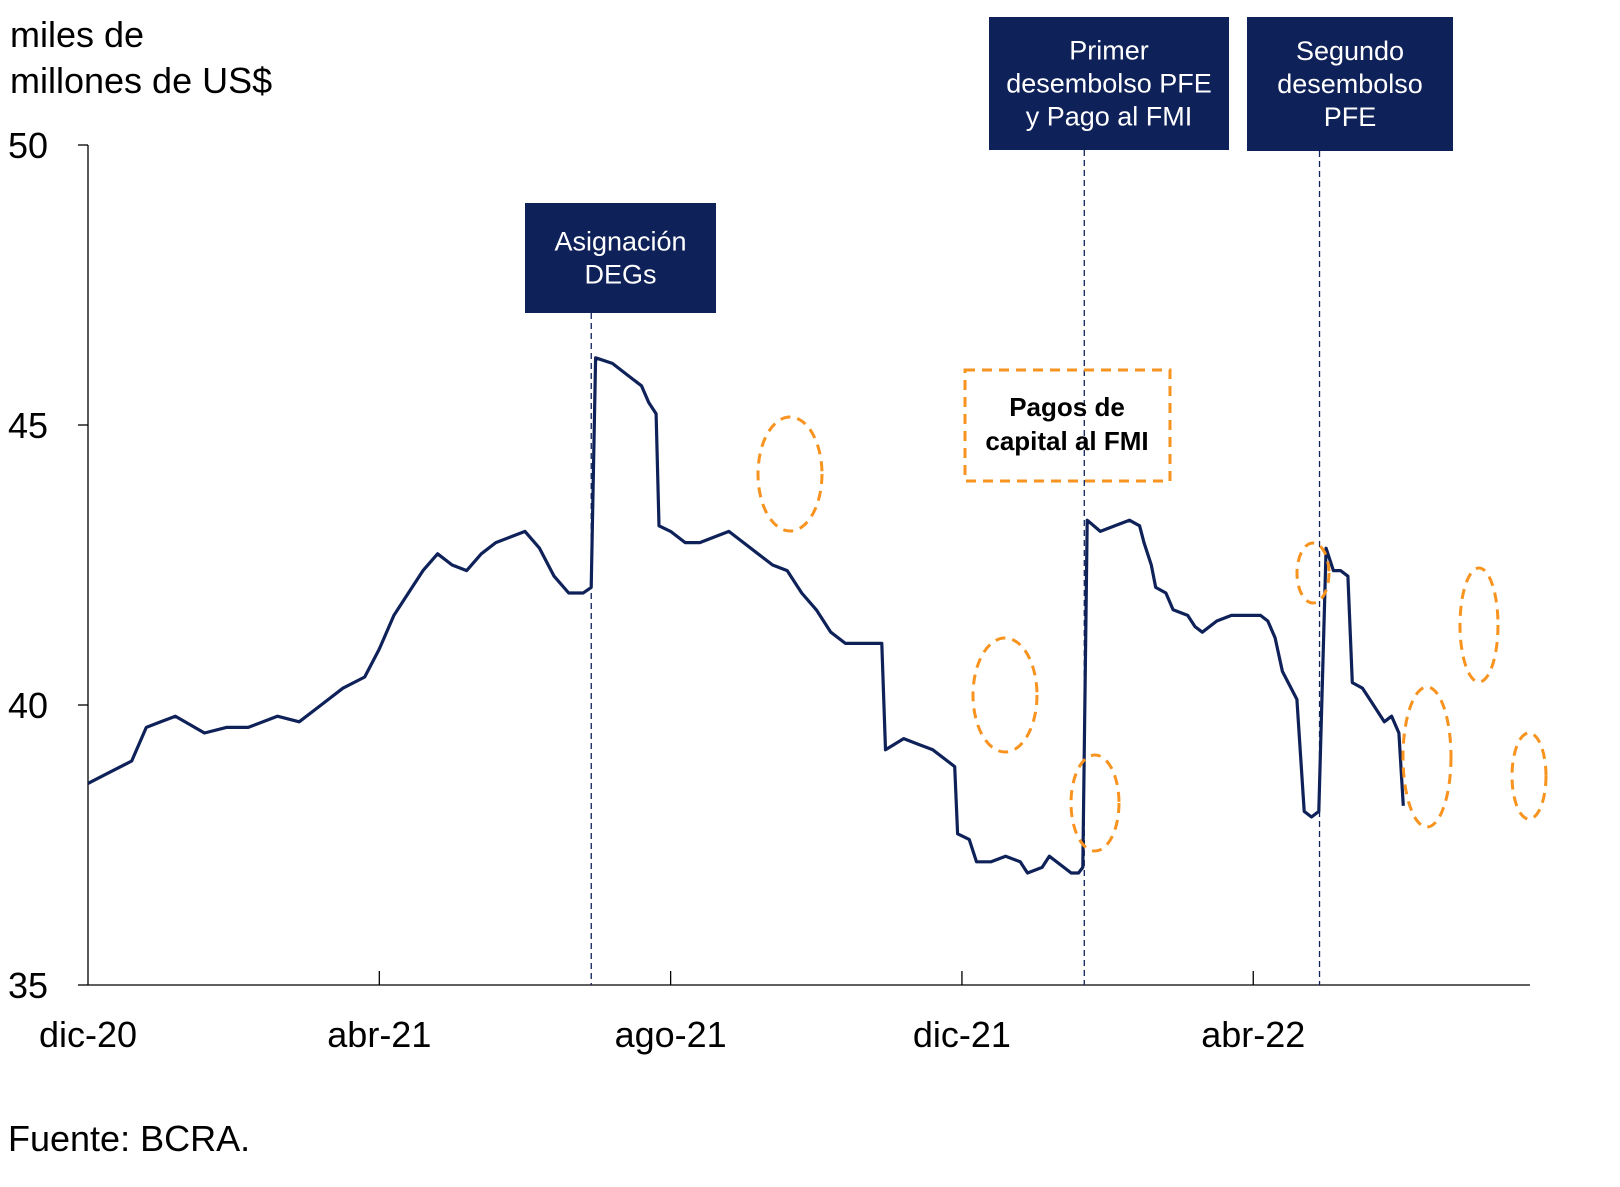  What do you see at coordinates (1066, 441) in the screenshot?
I see `capital-payments-note-label: capital al FMI` at bounding box center [1066, 441].